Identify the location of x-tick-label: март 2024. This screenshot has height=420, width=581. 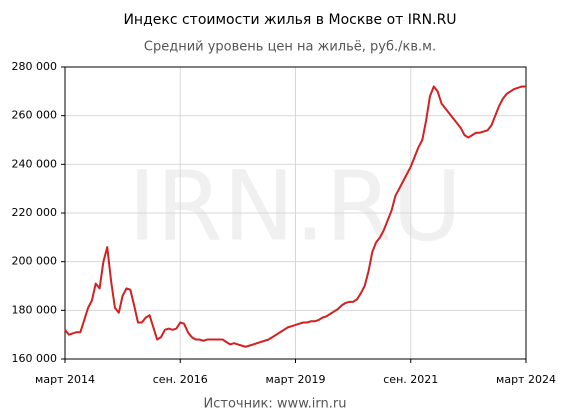
(526, 379).